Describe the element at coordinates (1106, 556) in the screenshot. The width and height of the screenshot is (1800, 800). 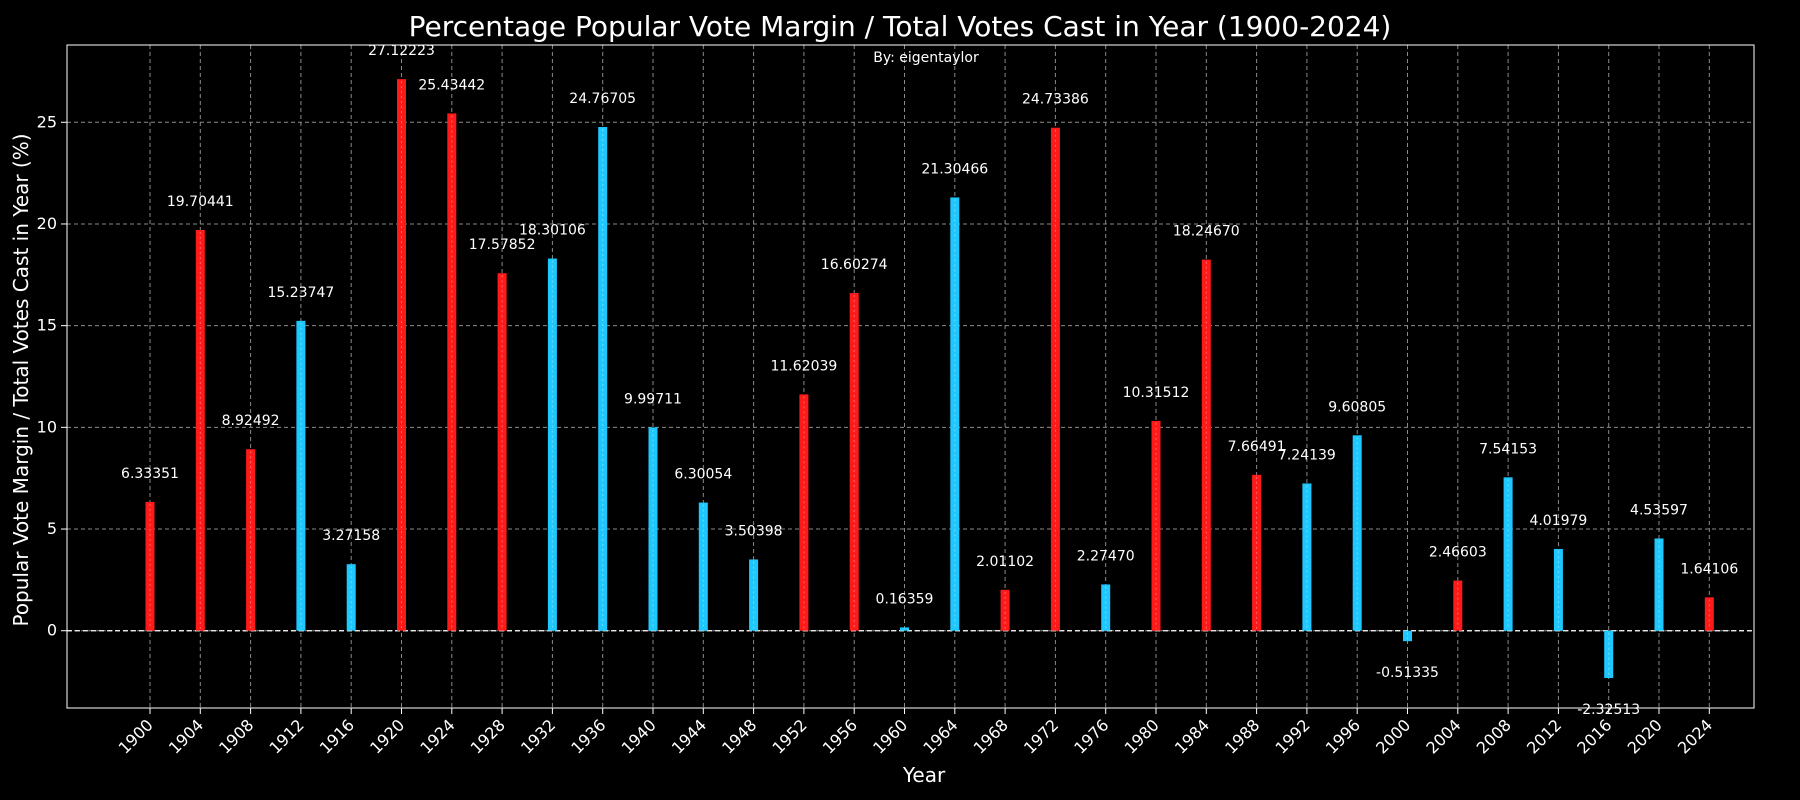
I see `data-label-1976: 2.27470` at that location.